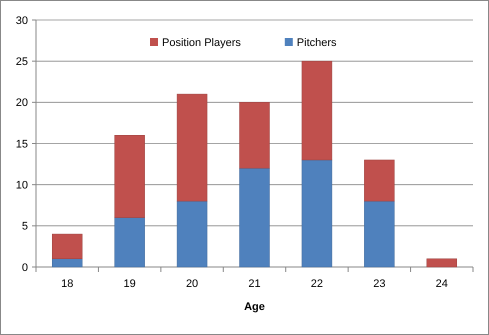 This screenshot has width=489, height=335. I want to click on x-tick-label: 24, so click(442, 284).